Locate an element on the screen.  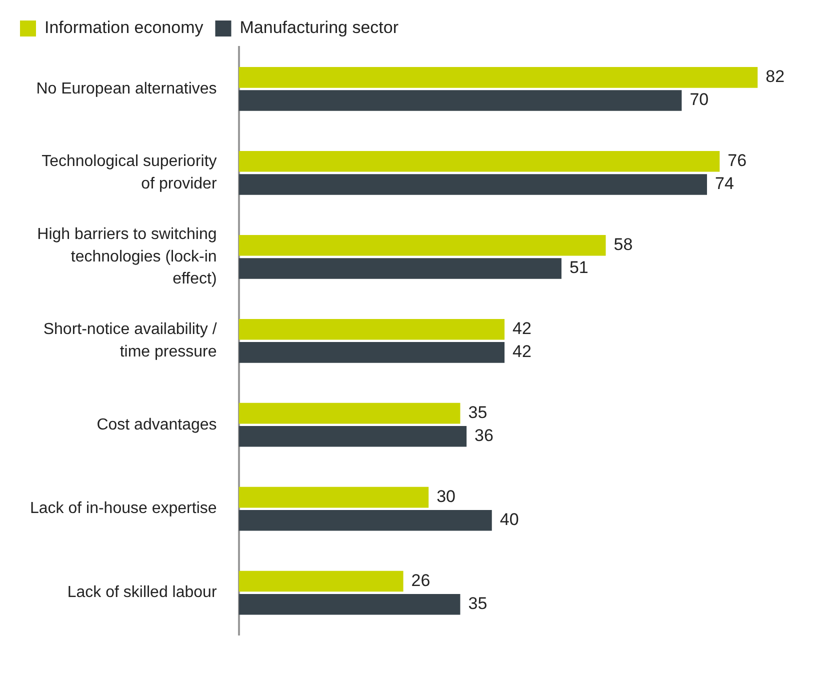
y-tick-label: Lack of in-house expertise is located at coordinates (123, 509).